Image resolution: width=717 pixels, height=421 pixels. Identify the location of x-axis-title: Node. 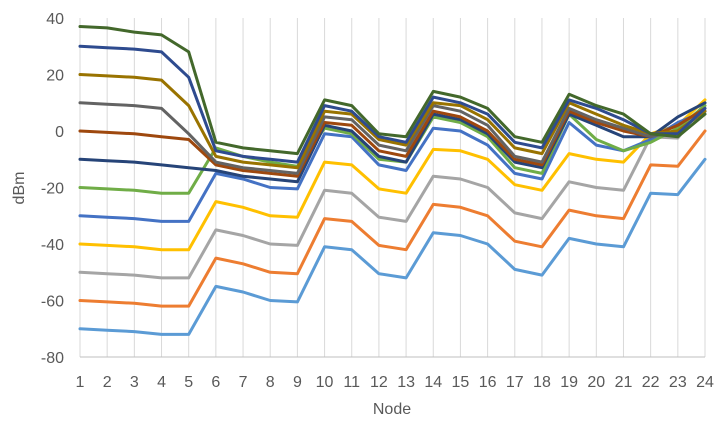
(392, 409).